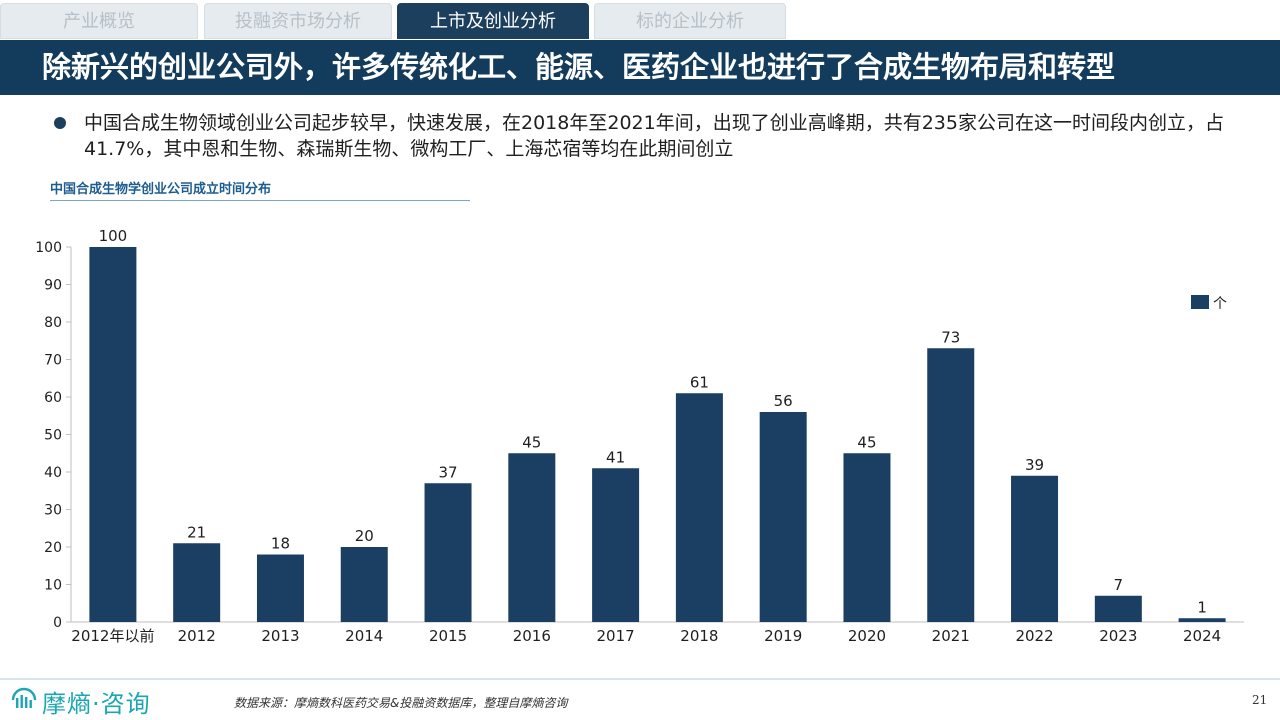 The height and width of the screenshot is (720, 1280). What do you see at coordinates (197, 636) in the screenshot?
I see `x-tick-label: 2012` at bounding box center [197, 636].